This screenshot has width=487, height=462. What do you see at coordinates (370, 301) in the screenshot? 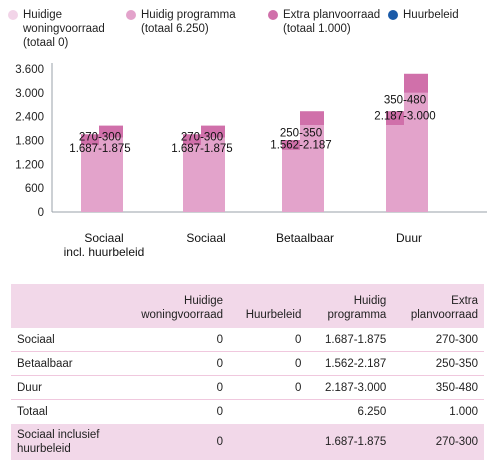
I see `table-header-text-3-0: Huidig` at bounding box center [370, 301].